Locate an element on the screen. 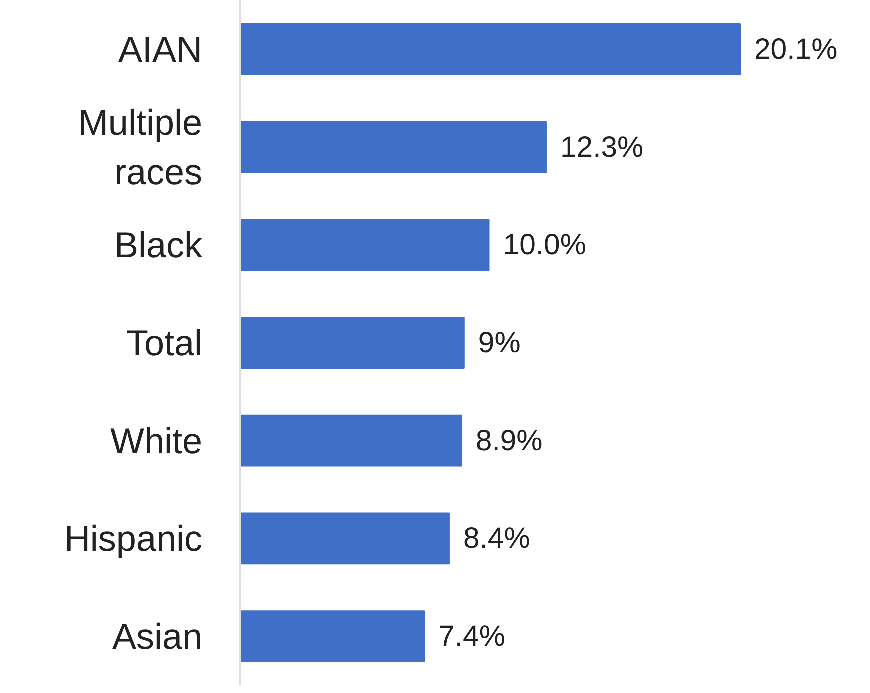 This screenshot has width=870, height=693. data-label: 8.9% is located at coordinates (509, 441).